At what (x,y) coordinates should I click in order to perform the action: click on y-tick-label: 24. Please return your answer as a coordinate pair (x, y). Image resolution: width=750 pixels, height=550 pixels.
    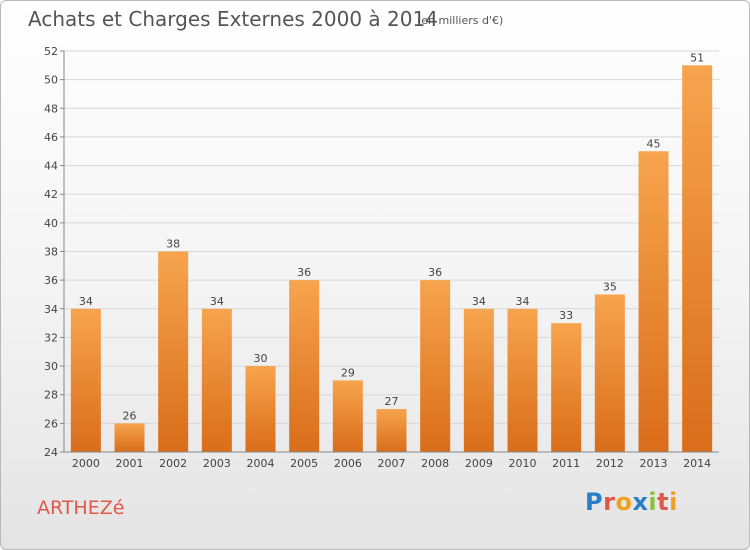
    Looking at the image, I should click on (51, 452).